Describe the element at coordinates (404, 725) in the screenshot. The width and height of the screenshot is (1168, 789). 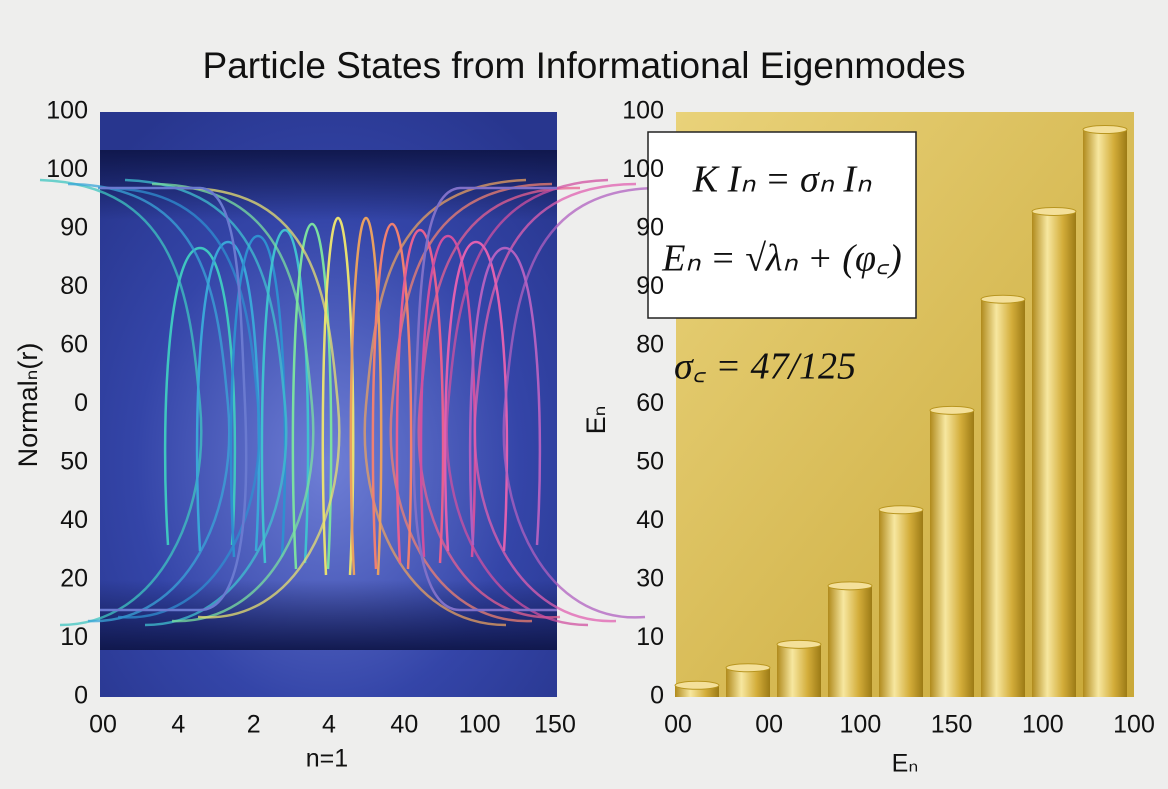
I see `x-tick-label: 40` at that location.